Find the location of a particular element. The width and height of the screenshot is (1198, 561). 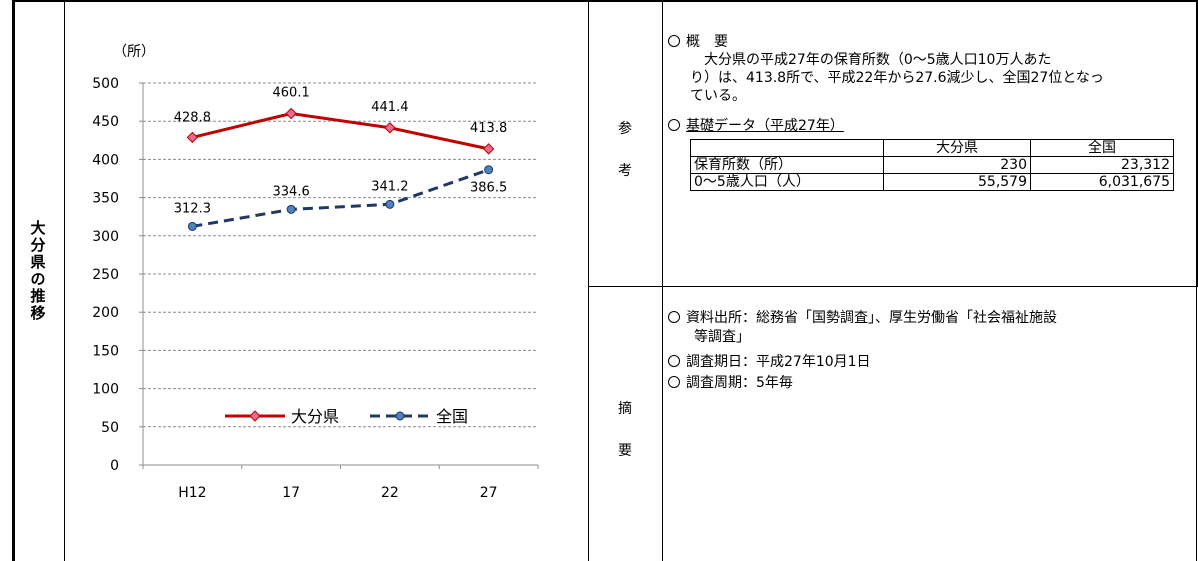

label-column-divider is located at coordinates (64, 280).